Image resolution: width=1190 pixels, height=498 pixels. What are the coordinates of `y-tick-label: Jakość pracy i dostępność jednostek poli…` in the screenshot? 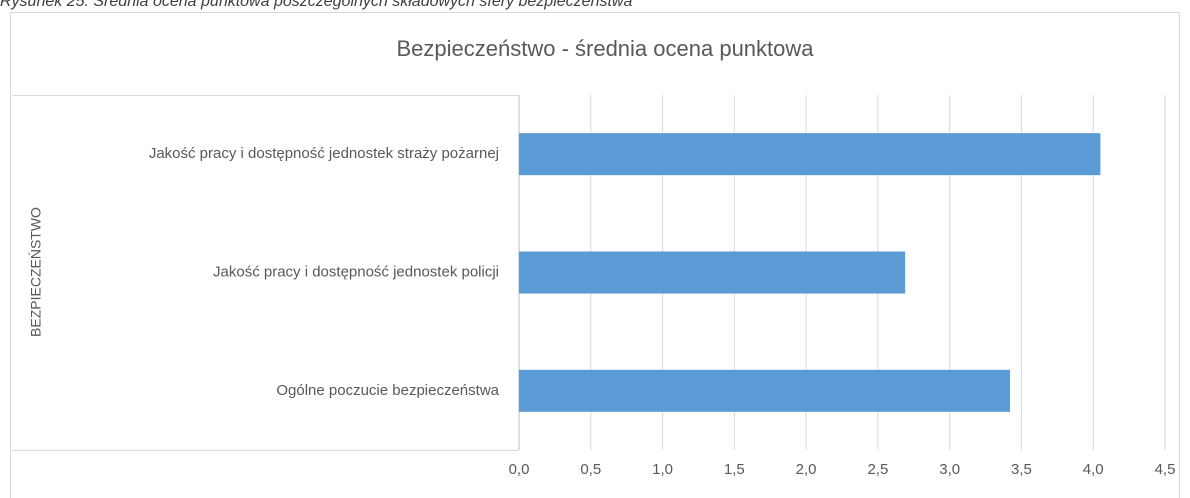 It's located at (356, 271).